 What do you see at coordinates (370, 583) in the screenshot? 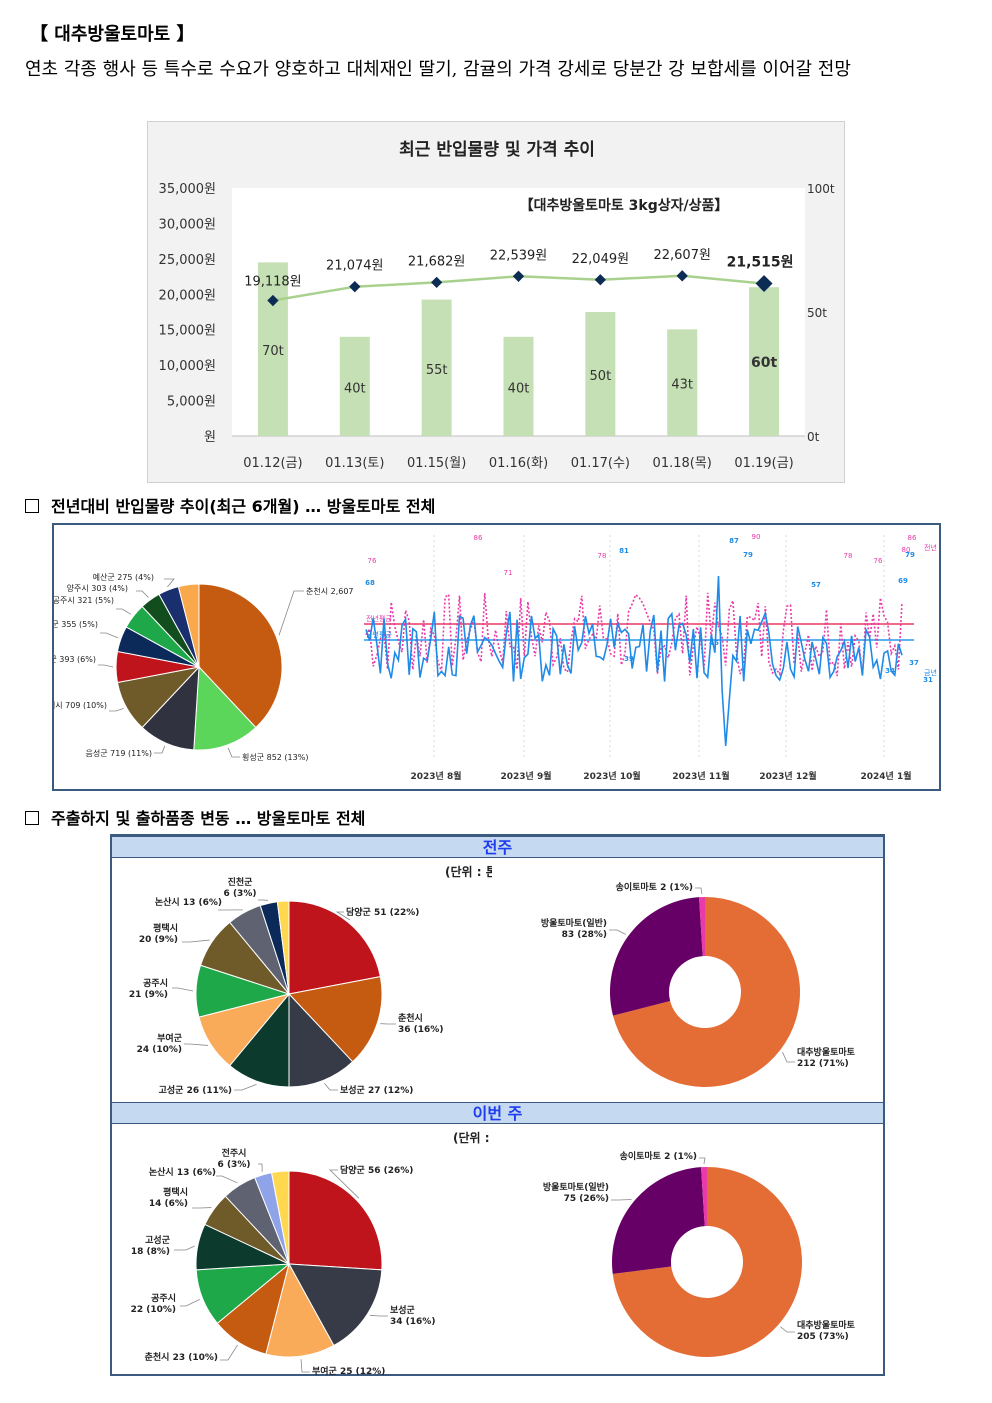
I see `this-year-data-label: 68` at bounding box center [370, 583].